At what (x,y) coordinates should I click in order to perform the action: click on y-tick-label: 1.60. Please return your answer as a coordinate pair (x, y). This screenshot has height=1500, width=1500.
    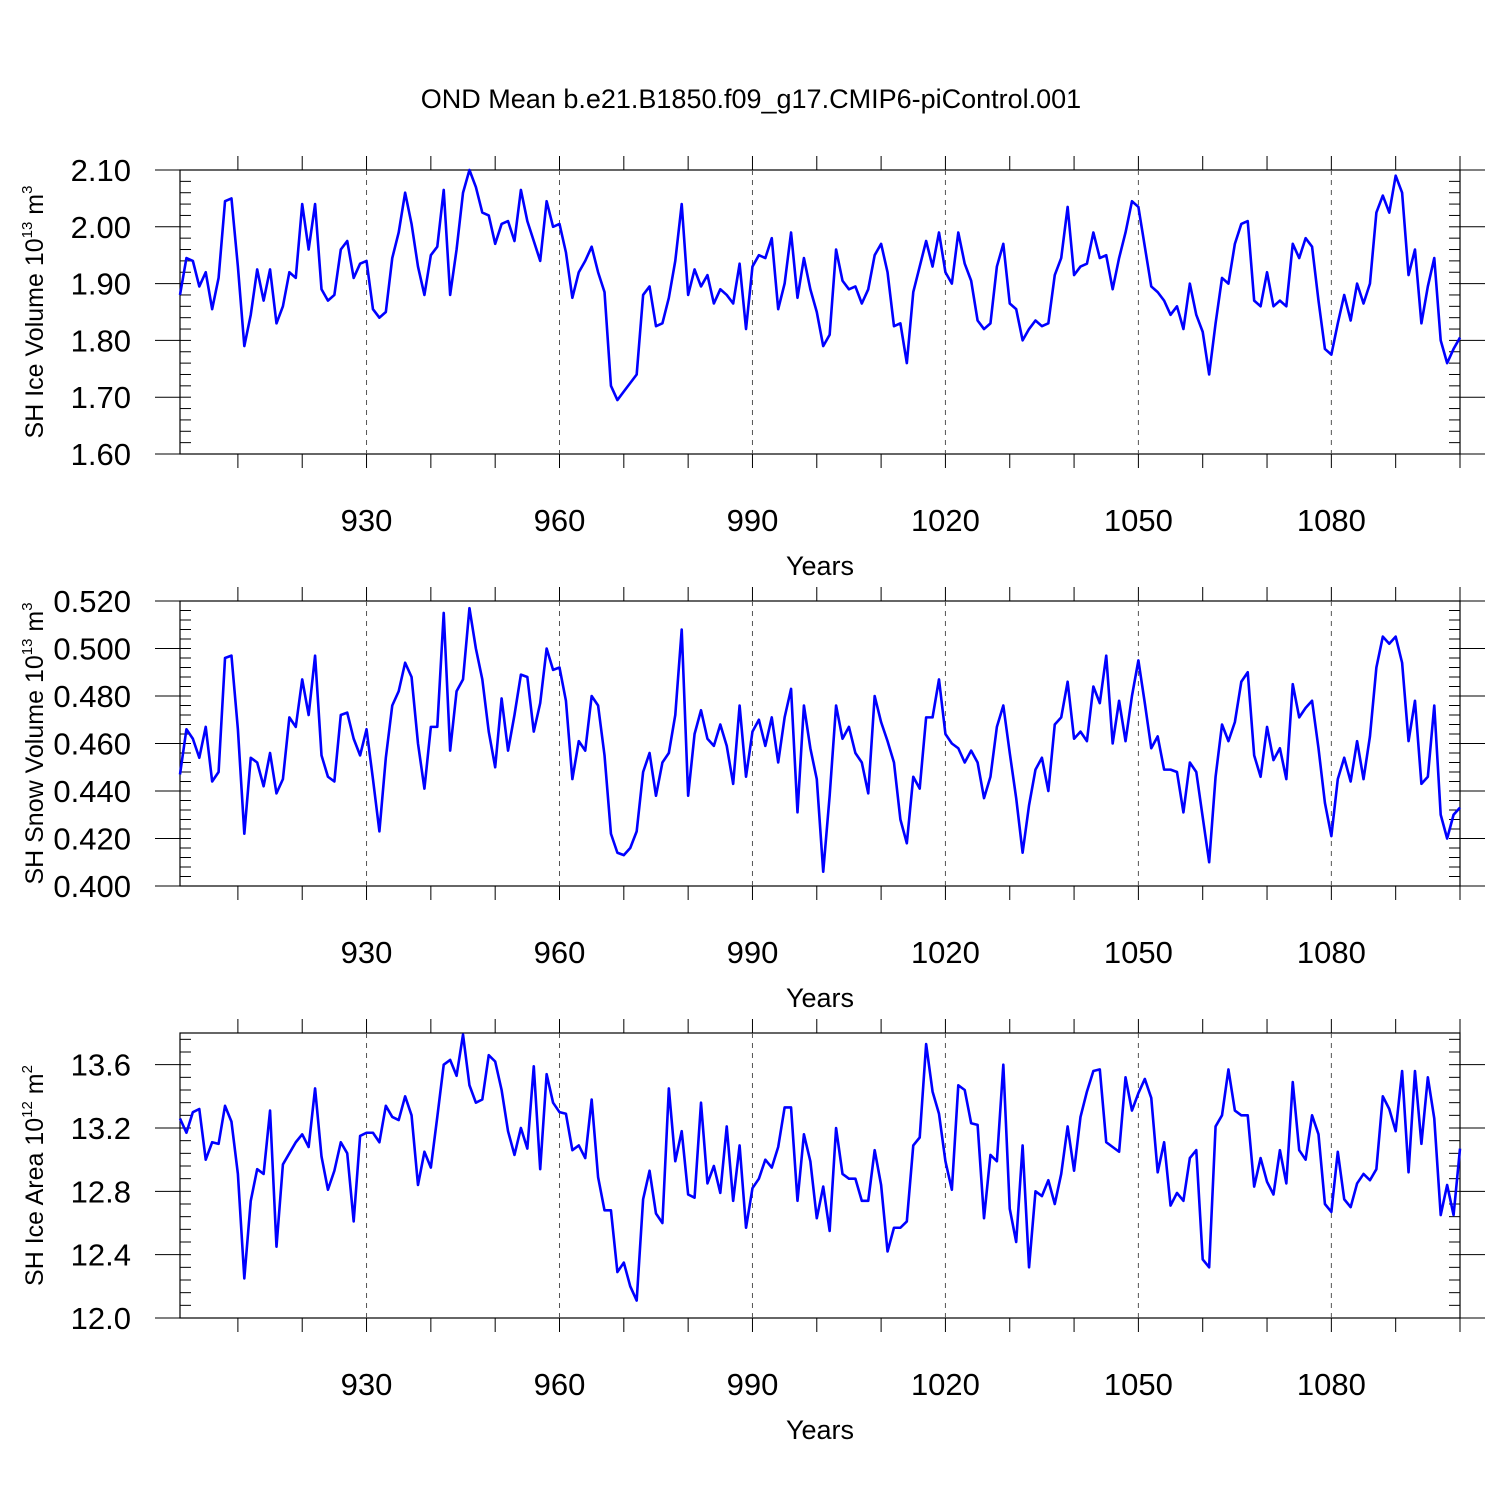
    Looking at the image, I should click on (101, 454).